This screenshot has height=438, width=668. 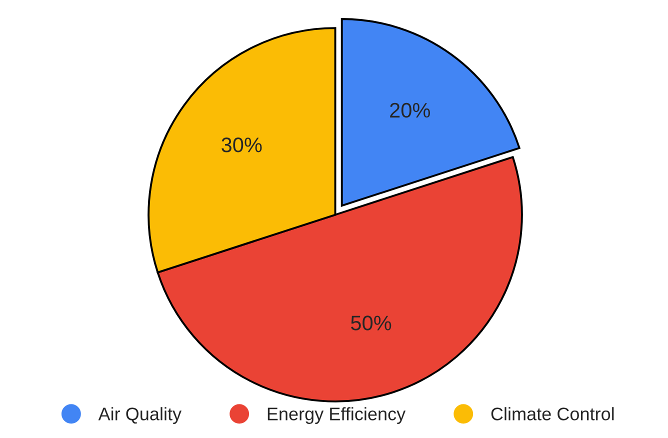 What do you see at coordinates (242, 145) in the screenshot?
I see `data-label: 30%` at bounding box center [242, 145].